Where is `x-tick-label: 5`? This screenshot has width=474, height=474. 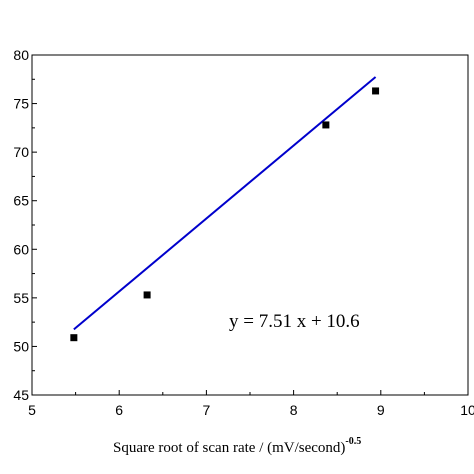 x-tick-label: 5 is located at coordinates (32, 410).